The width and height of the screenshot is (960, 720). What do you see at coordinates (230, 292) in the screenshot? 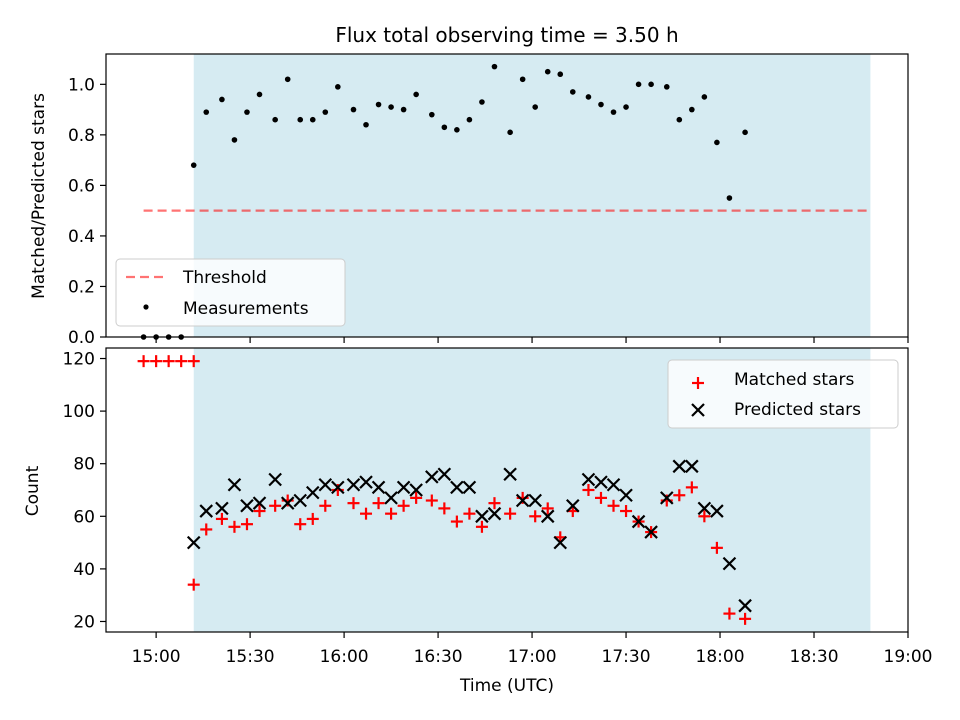
I see `top-legend-box` at bounding box center [230, 292].